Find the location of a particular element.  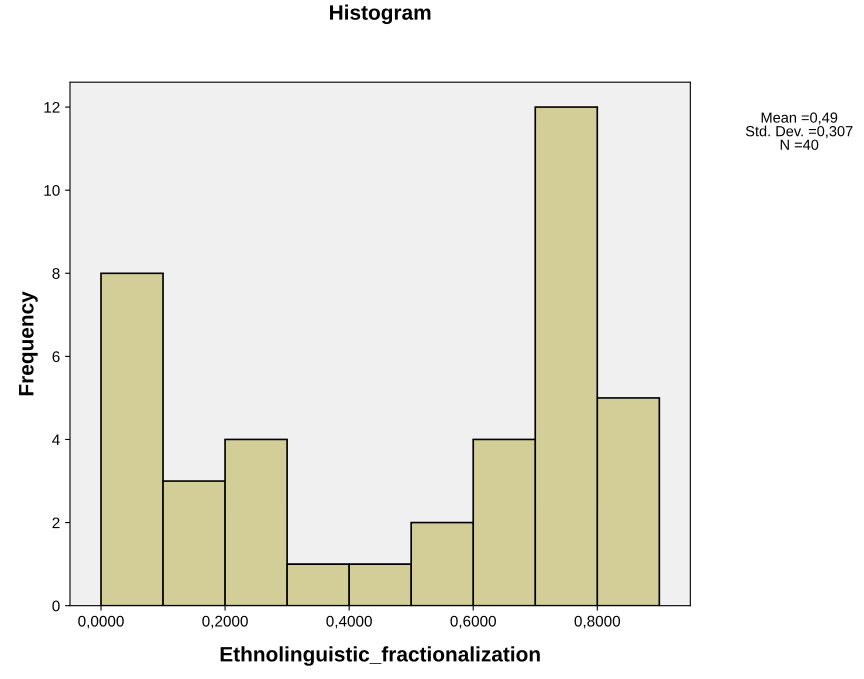

x-tick-label: 0,0000 is located at coordinates (101, 622).